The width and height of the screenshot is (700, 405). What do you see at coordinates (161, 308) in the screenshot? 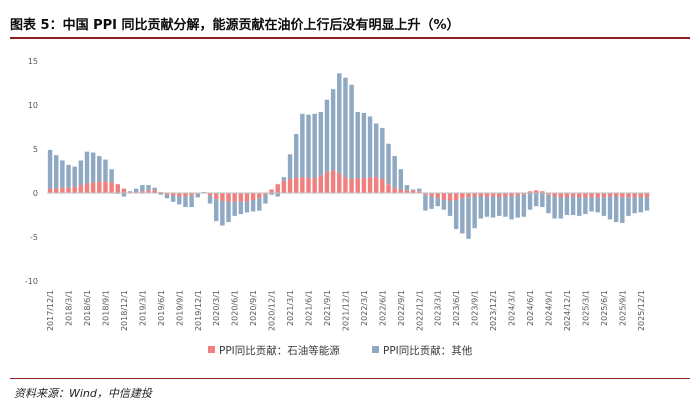
I see `x-tick-label: 2019/6/1` at bounding box center [161, 308].